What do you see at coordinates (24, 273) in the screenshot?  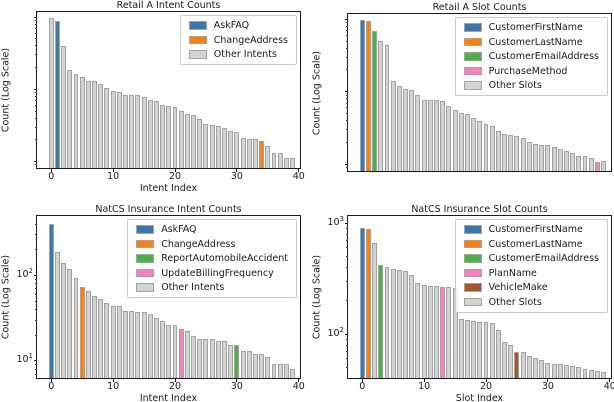 I see `y-tick-label: 10²` at bounding box center [24, 273].